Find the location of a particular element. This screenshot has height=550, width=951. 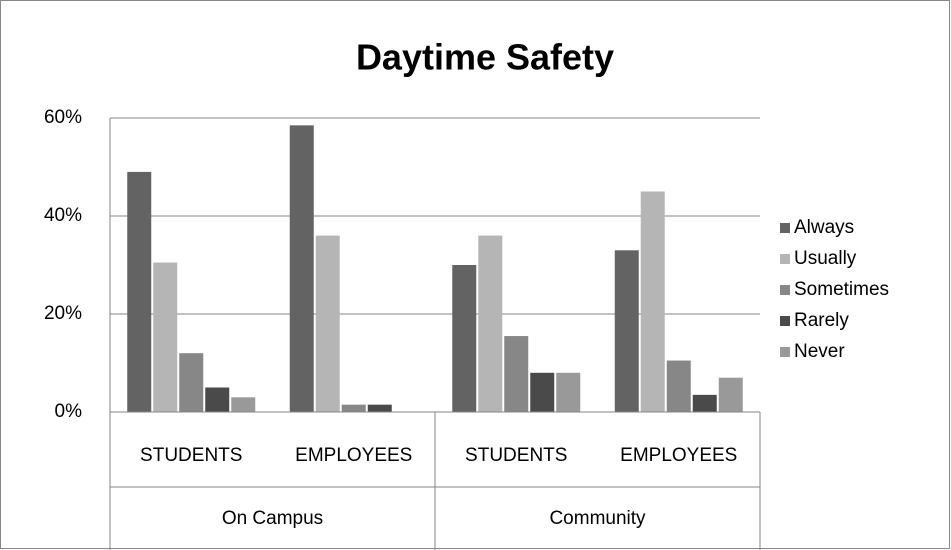

y-tick-label: 60% is located at coordinates (63, 117).